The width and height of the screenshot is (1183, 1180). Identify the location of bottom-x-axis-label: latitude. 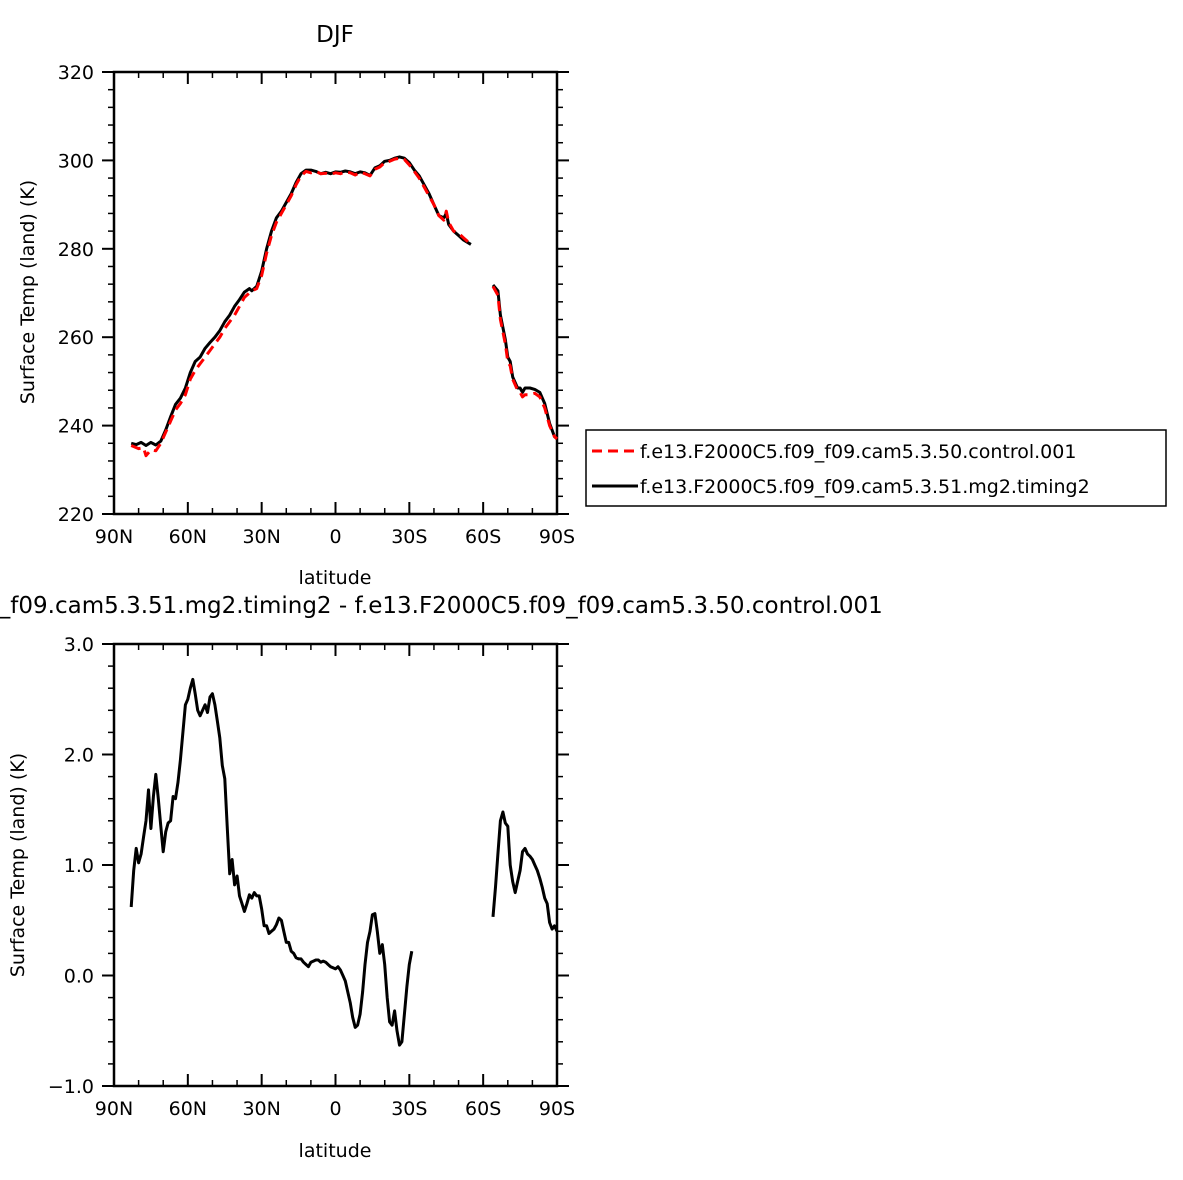
(335, 1151).